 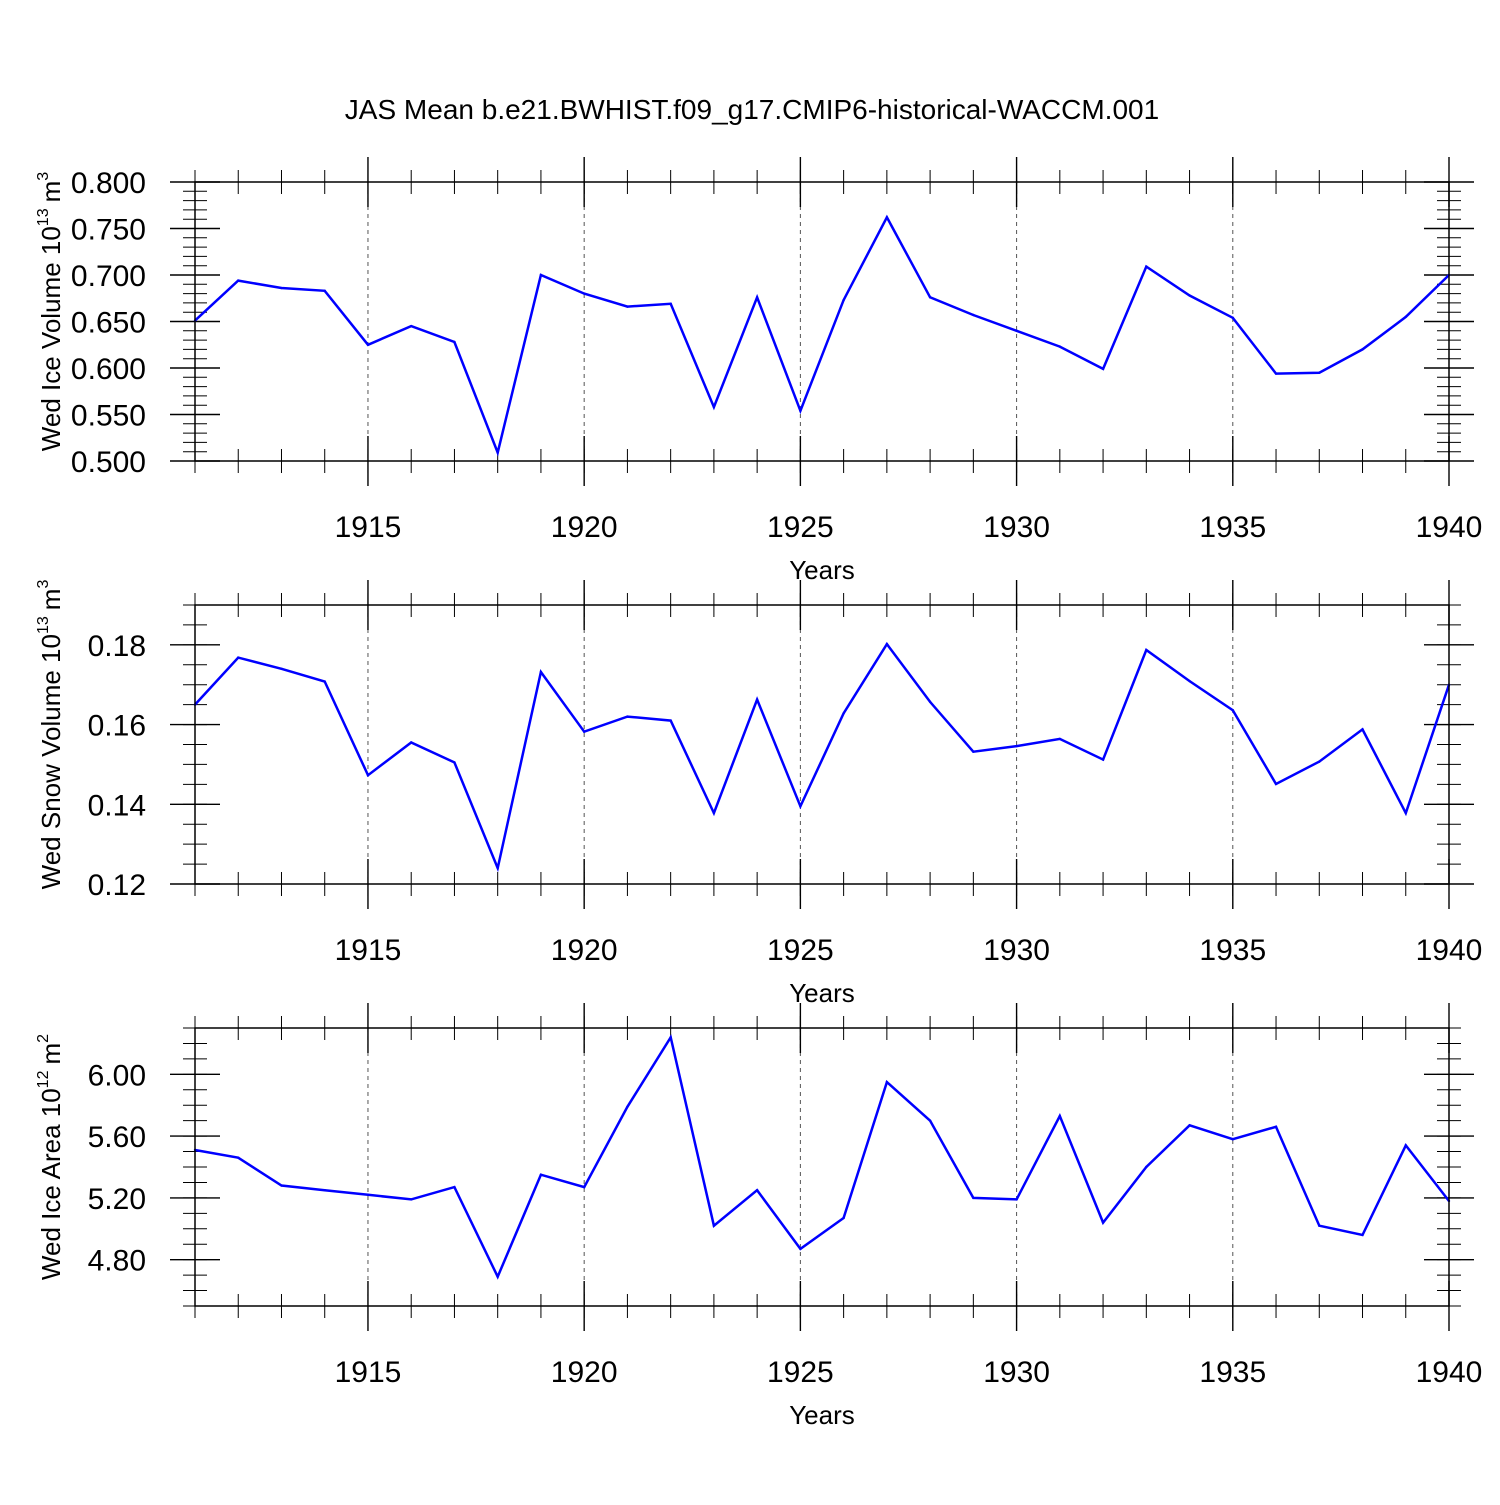 What do you see at coordinates (50, 311) in the screenshot?
I see `y-axis-label: Wed Ice Volume 1013 m3` at bounding box center [50, 311].